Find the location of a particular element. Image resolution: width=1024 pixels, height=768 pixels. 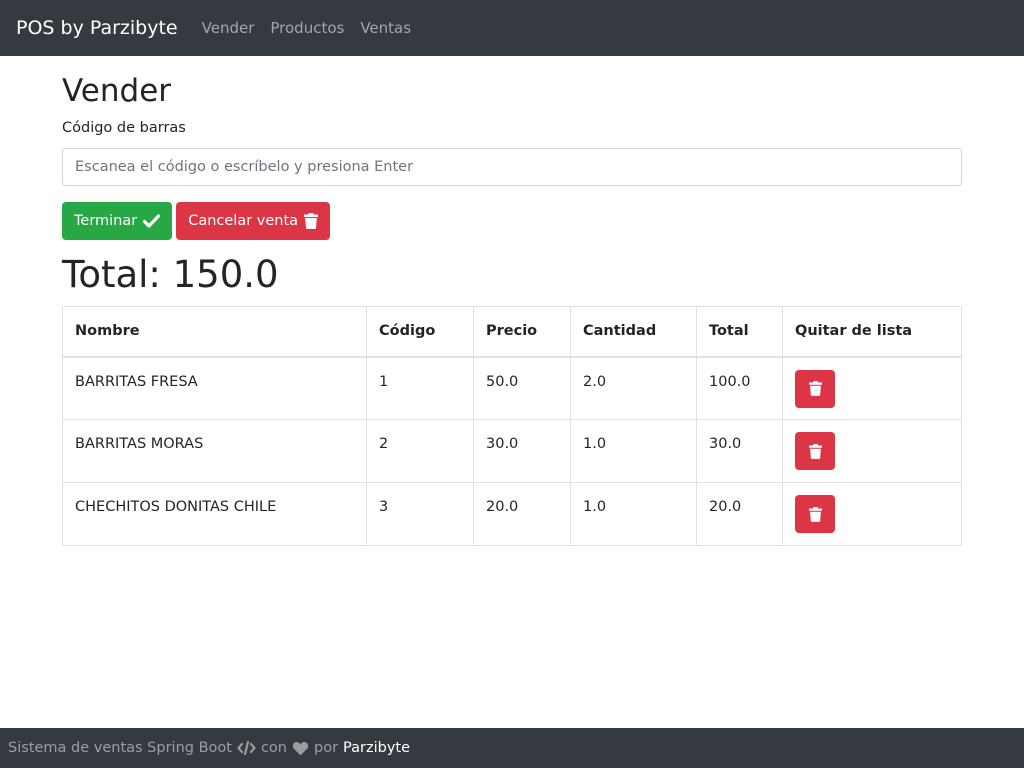

action-buttons: Terminar Cancelar venta is located at coordinates (512, 221).